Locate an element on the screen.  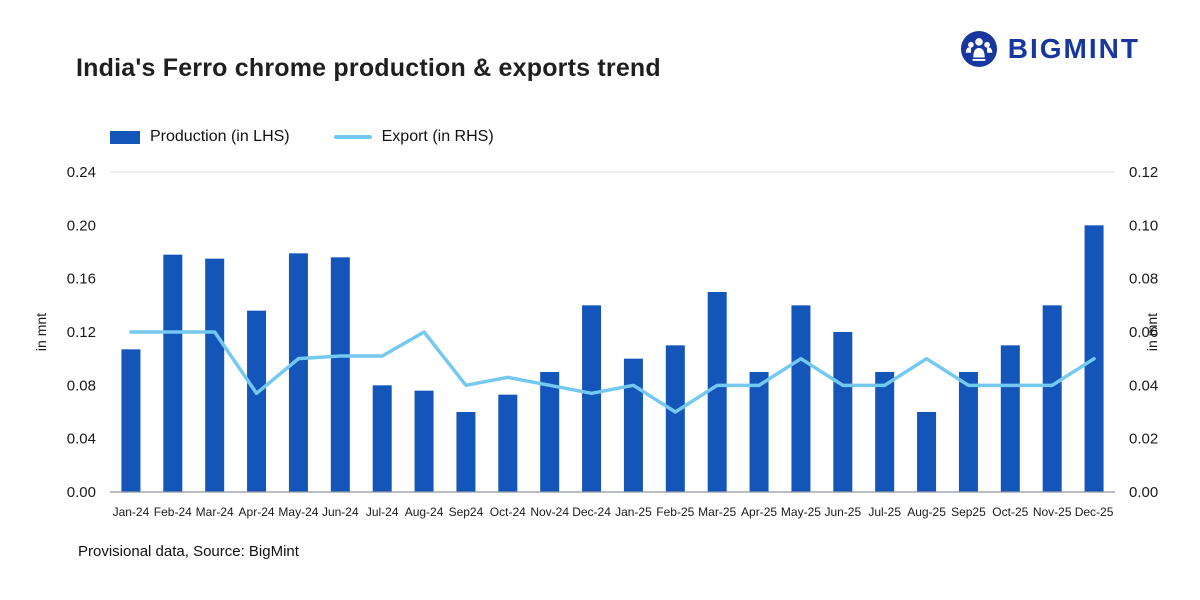
x-axis-tick-label: Dec-24 is located at coordinates (591, 512).